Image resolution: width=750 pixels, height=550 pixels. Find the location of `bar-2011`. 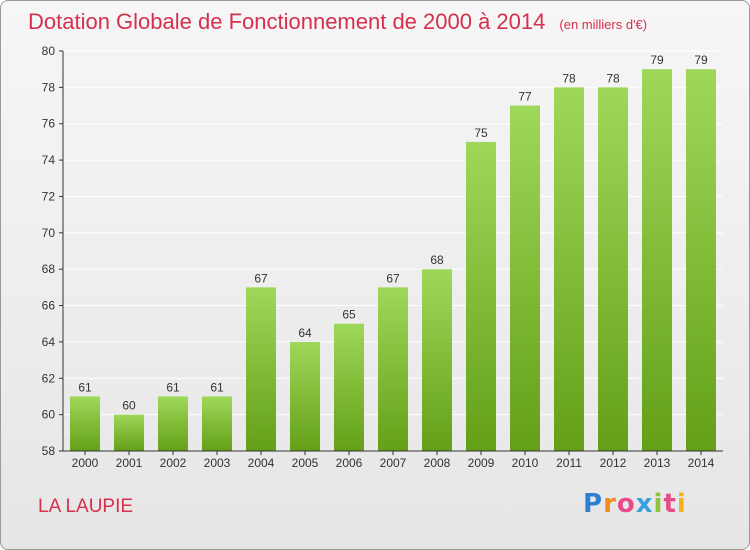

bar-2011 is located at coordinates (569, 269).